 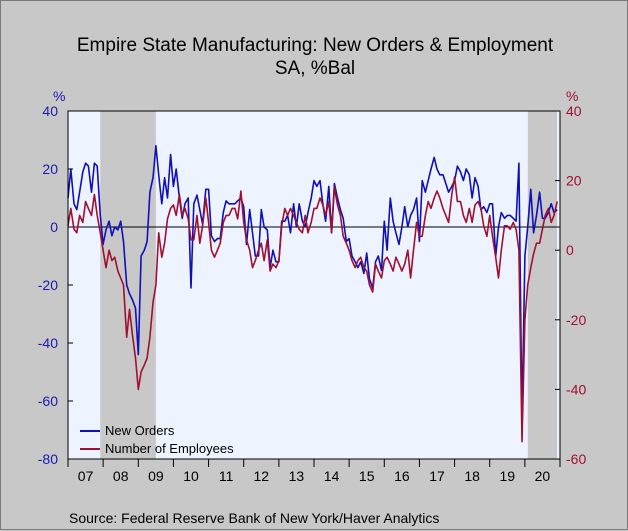 I want to click on right-tick-label: -40, so click(x=576, y=389).